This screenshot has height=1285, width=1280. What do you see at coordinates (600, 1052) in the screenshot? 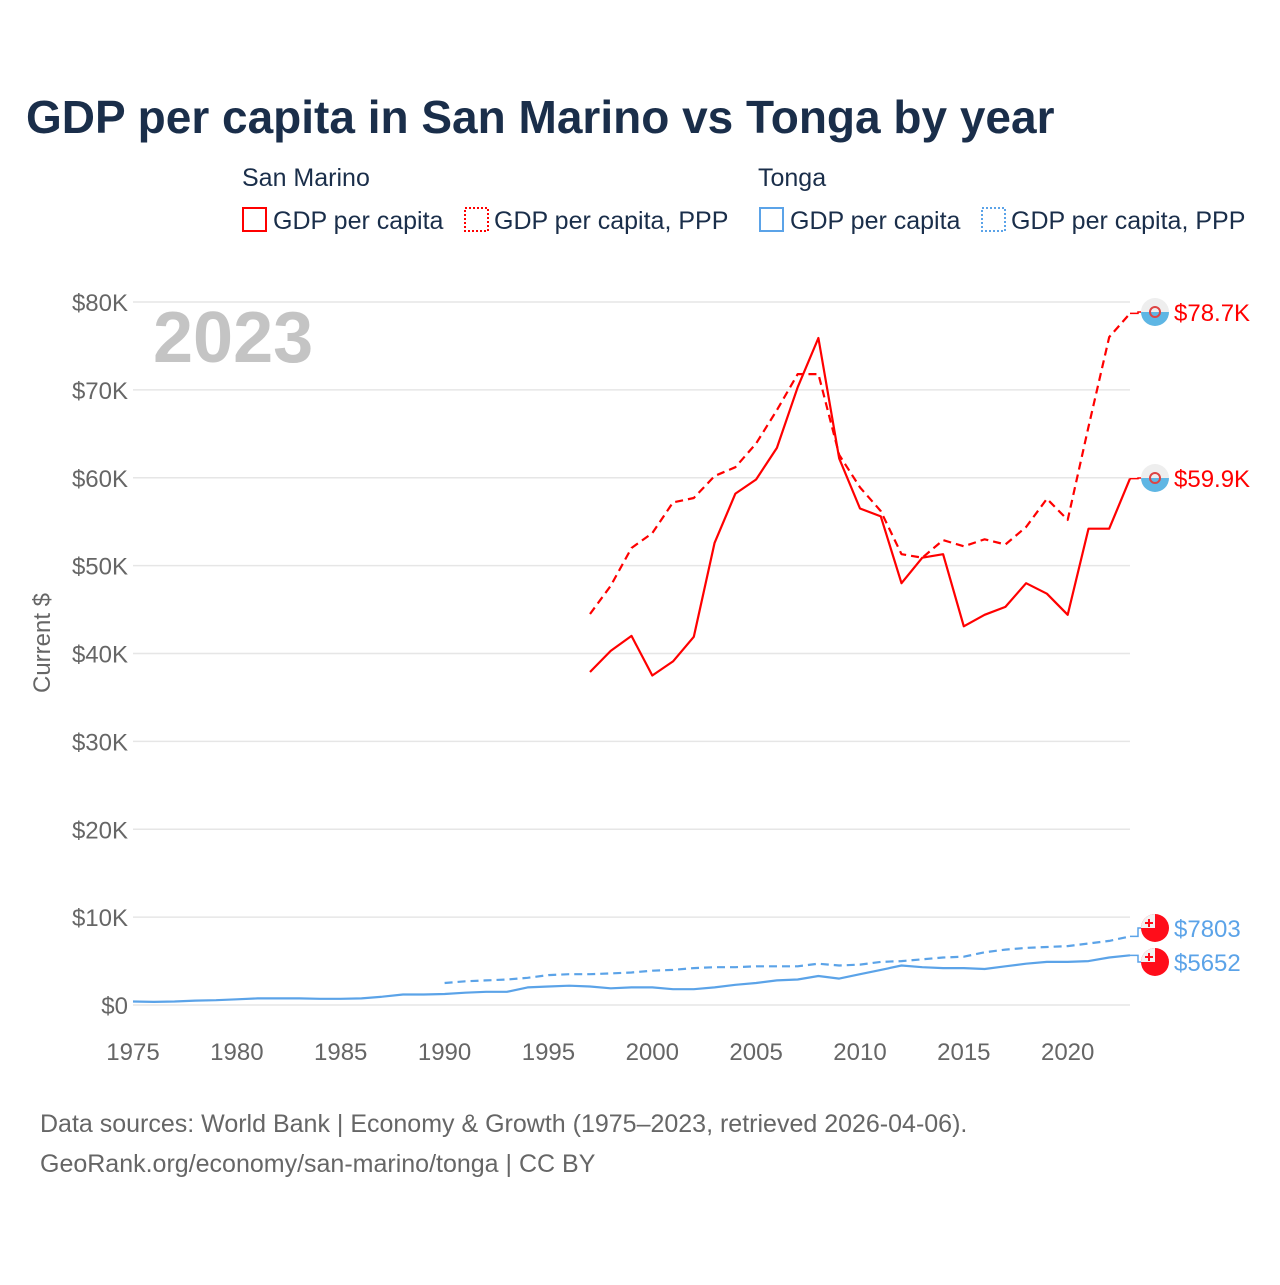
I see `x-axis: 1975 1980 1985 1990 1995 2000 2005 2010 2015 2020` at bounding box center [600, 1052].